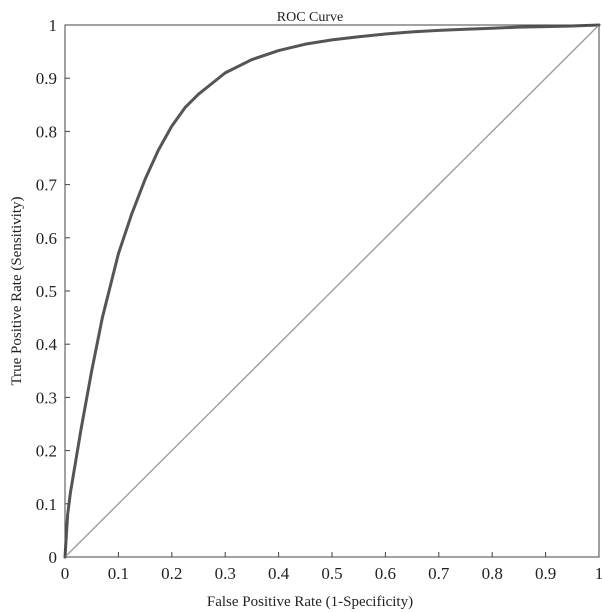 The image size is (602, 612). What do you see at coordinates (17, 290) in the screenshot?
I see `y-axis-label: True Positive Rate (Sensitivity)` at bounding box center [17, 290].